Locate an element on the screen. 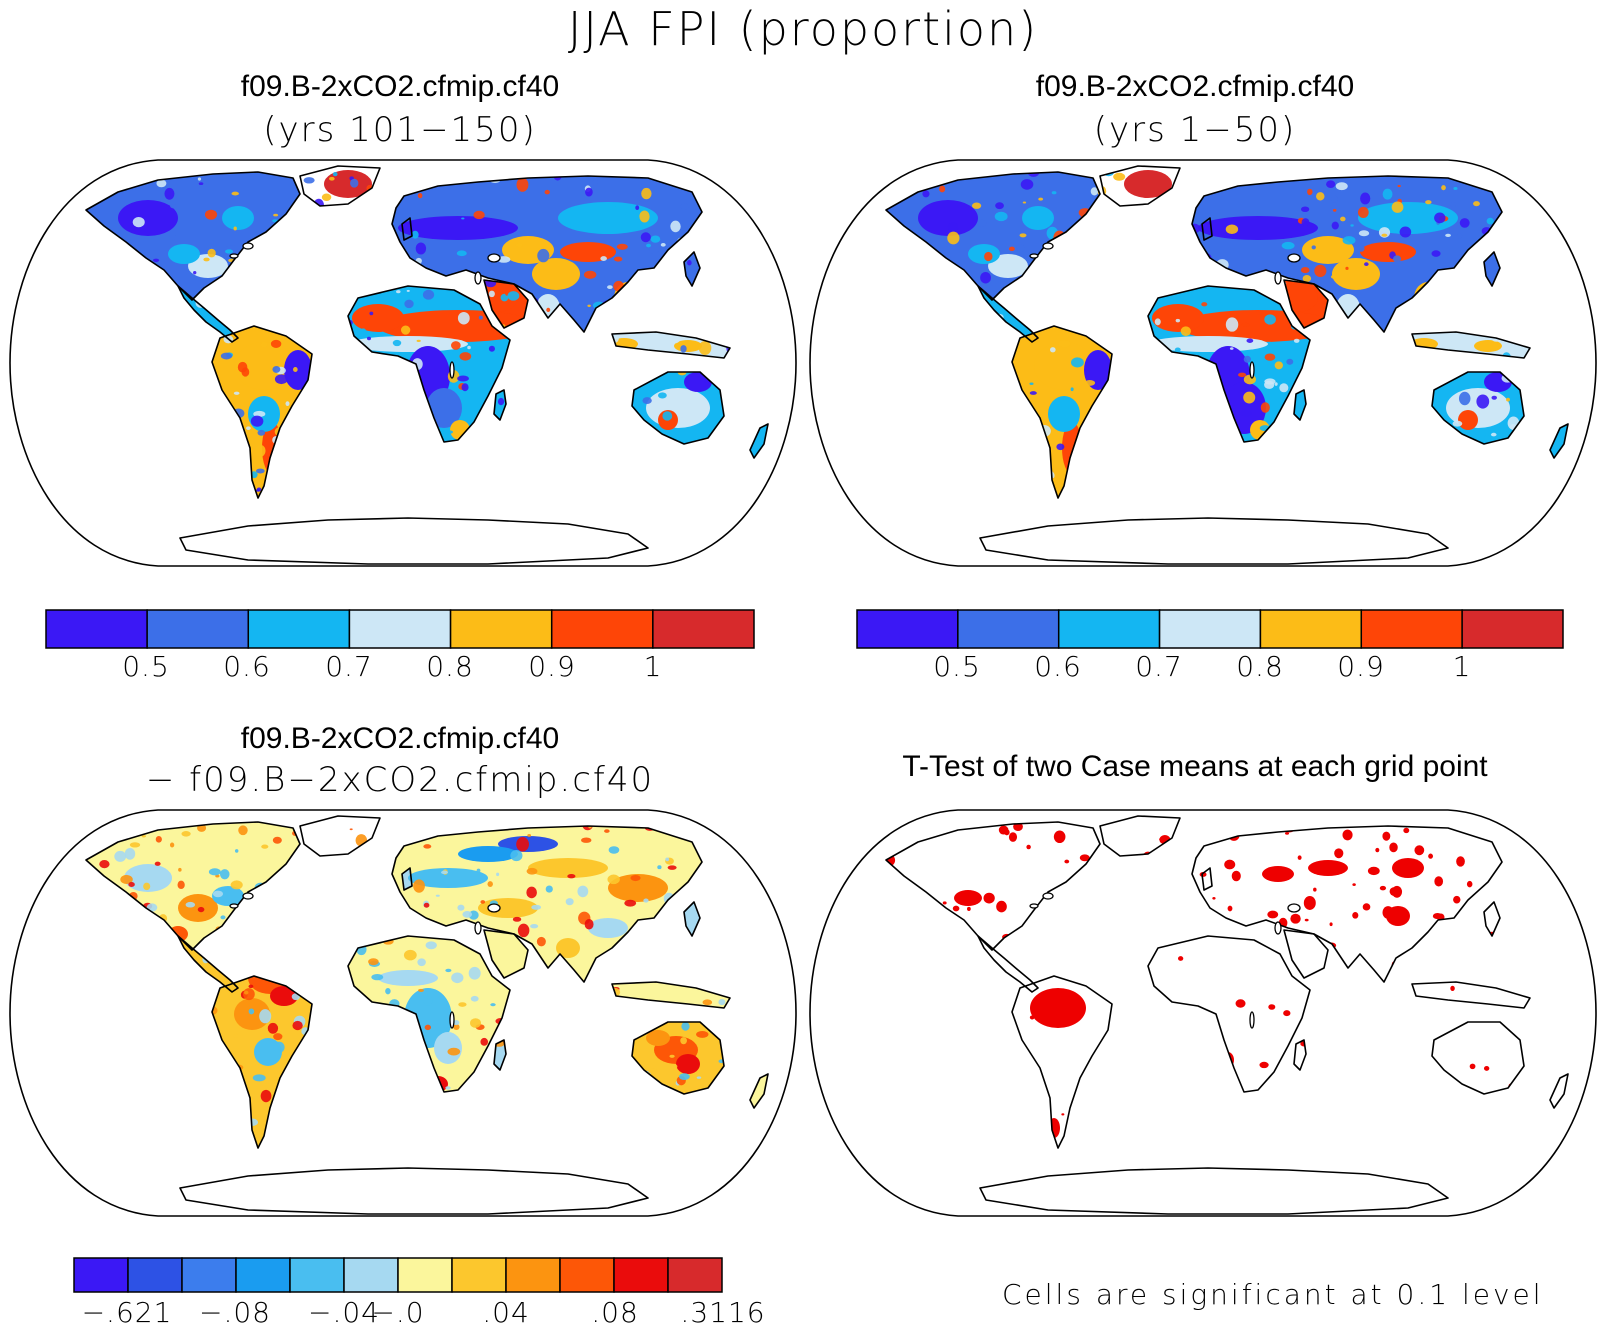 Image resolution: width=1606 pixels, height=1329 pixels. panel-1-subtitle: (yrs 101−150) is located at coordinates (400, 130).